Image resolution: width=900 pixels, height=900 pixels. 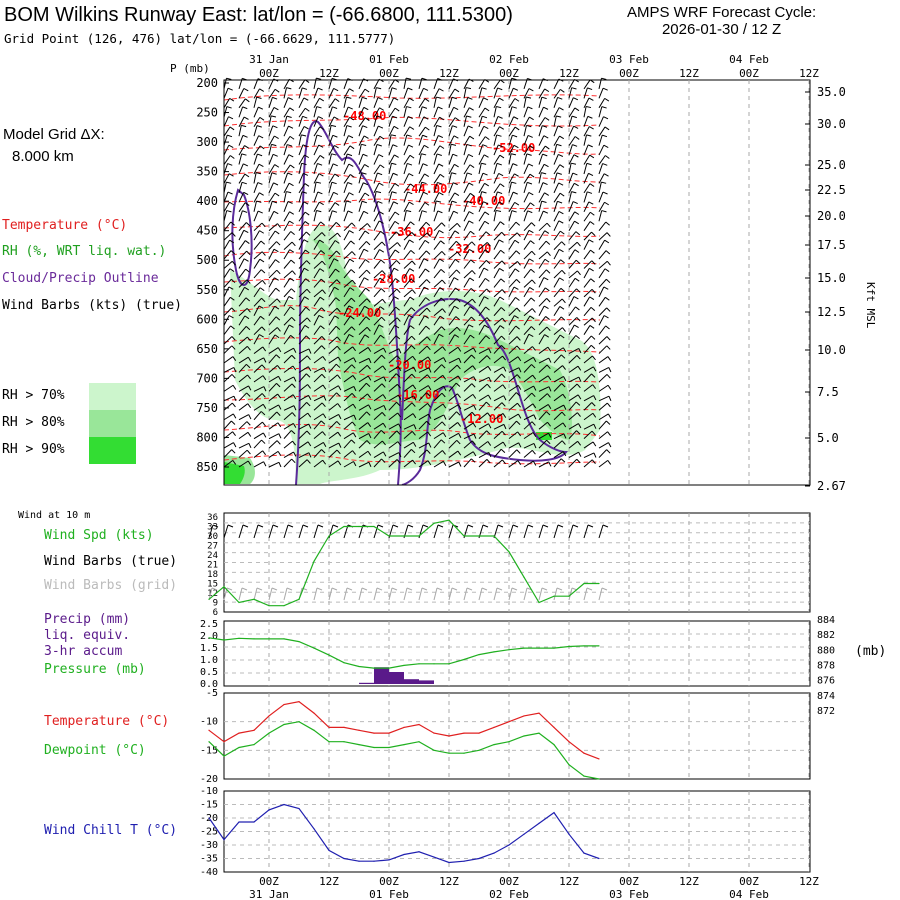 I want to click on wind-tick-9: 9, so click(x=215, y=604).